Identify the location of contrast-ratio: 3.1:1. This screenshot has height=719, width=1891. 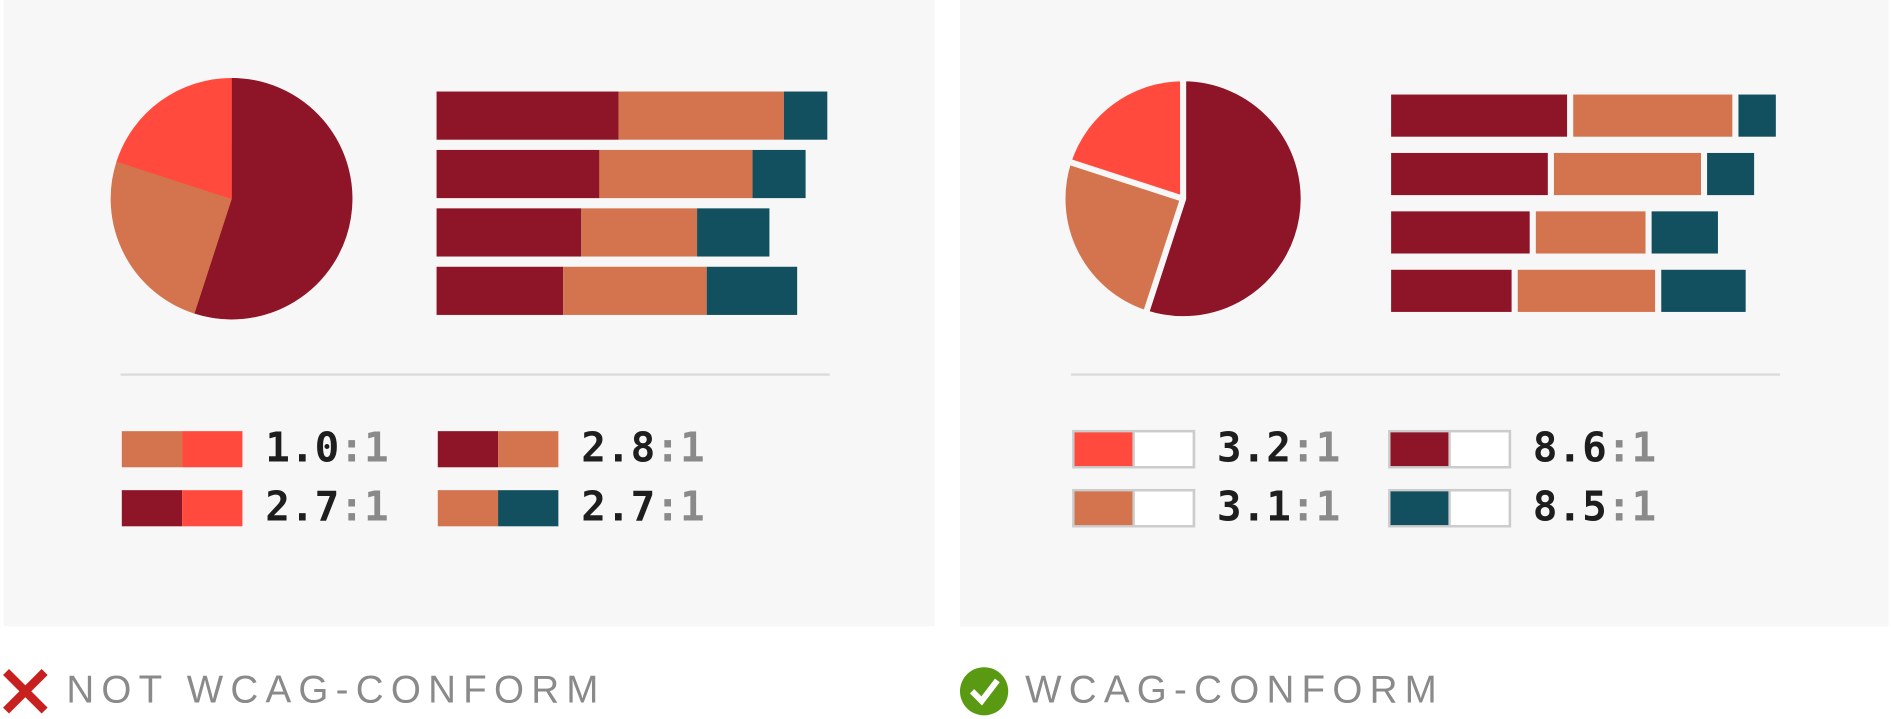
(1278, 506).